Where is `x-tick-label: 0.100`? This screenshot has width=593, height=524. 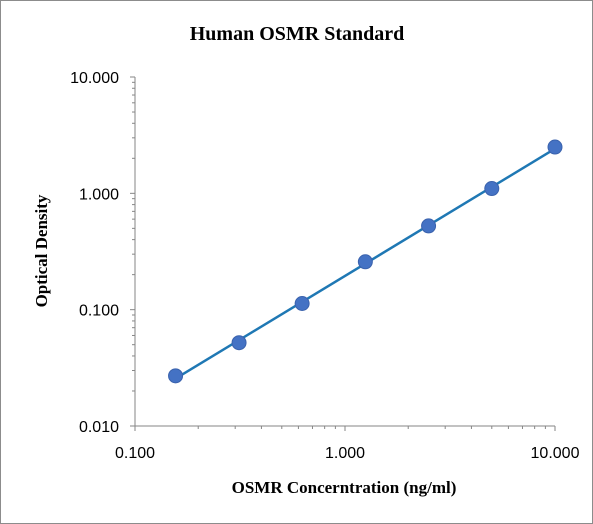 x-tick-label: 0.100 is located at coordinates (135, 453).